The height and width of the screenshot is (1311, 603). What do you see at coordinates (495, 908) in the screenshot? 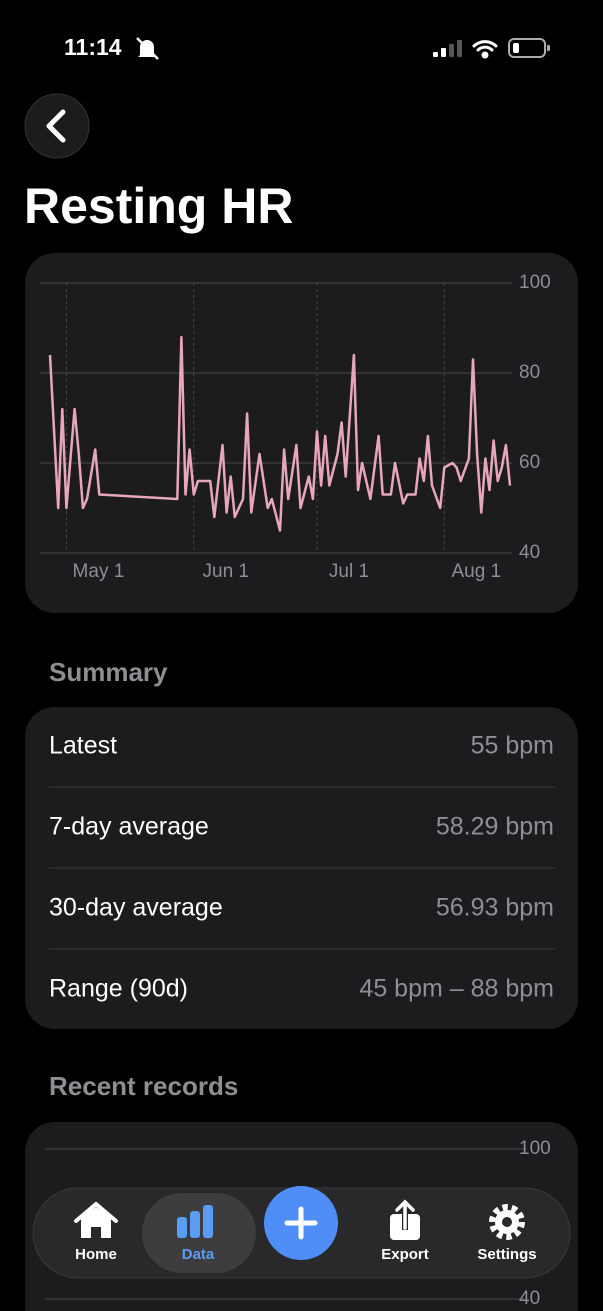
I see `summary-value: 56.93 bpm` at bounding box center [495, 908].